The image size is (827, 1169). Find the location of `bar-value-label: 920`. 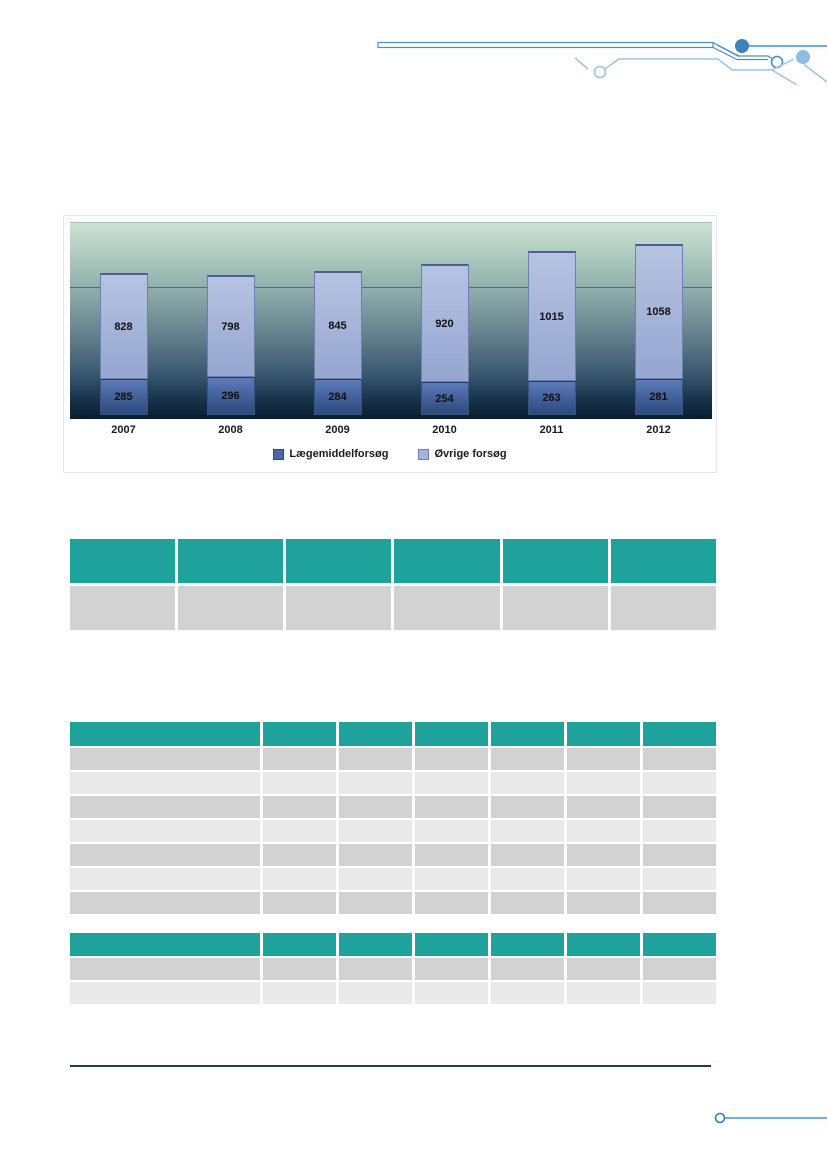

bar-value-label: 920 is located at coordinates (444, 323).